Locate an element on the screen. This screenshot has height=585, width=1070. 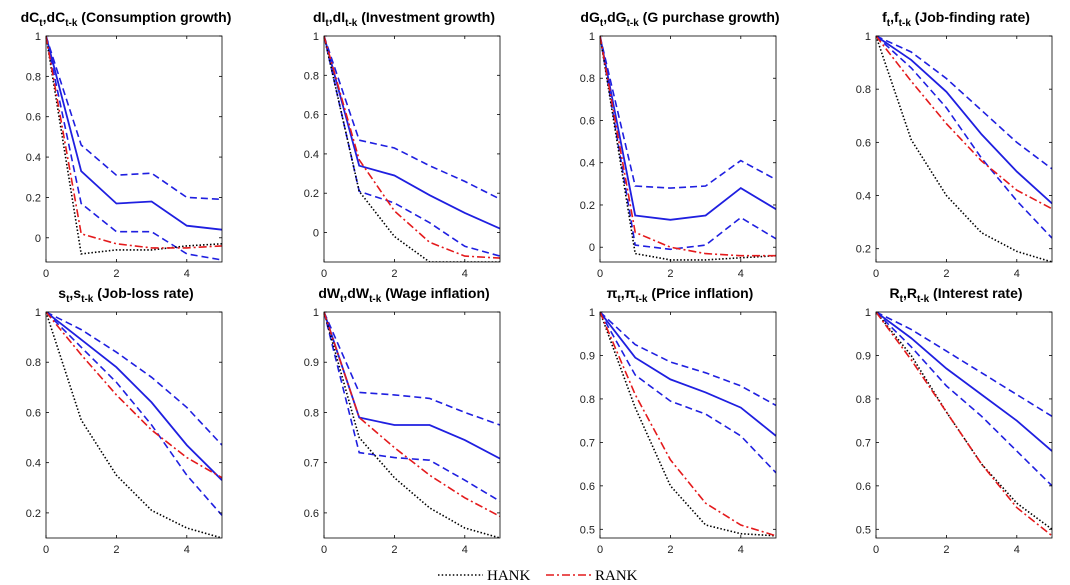
panel-4: st,st-k (Job-loss rate) 0 2 4 0.2 0.4 0.6 0.8 1 is located at coordinates (124, 420).